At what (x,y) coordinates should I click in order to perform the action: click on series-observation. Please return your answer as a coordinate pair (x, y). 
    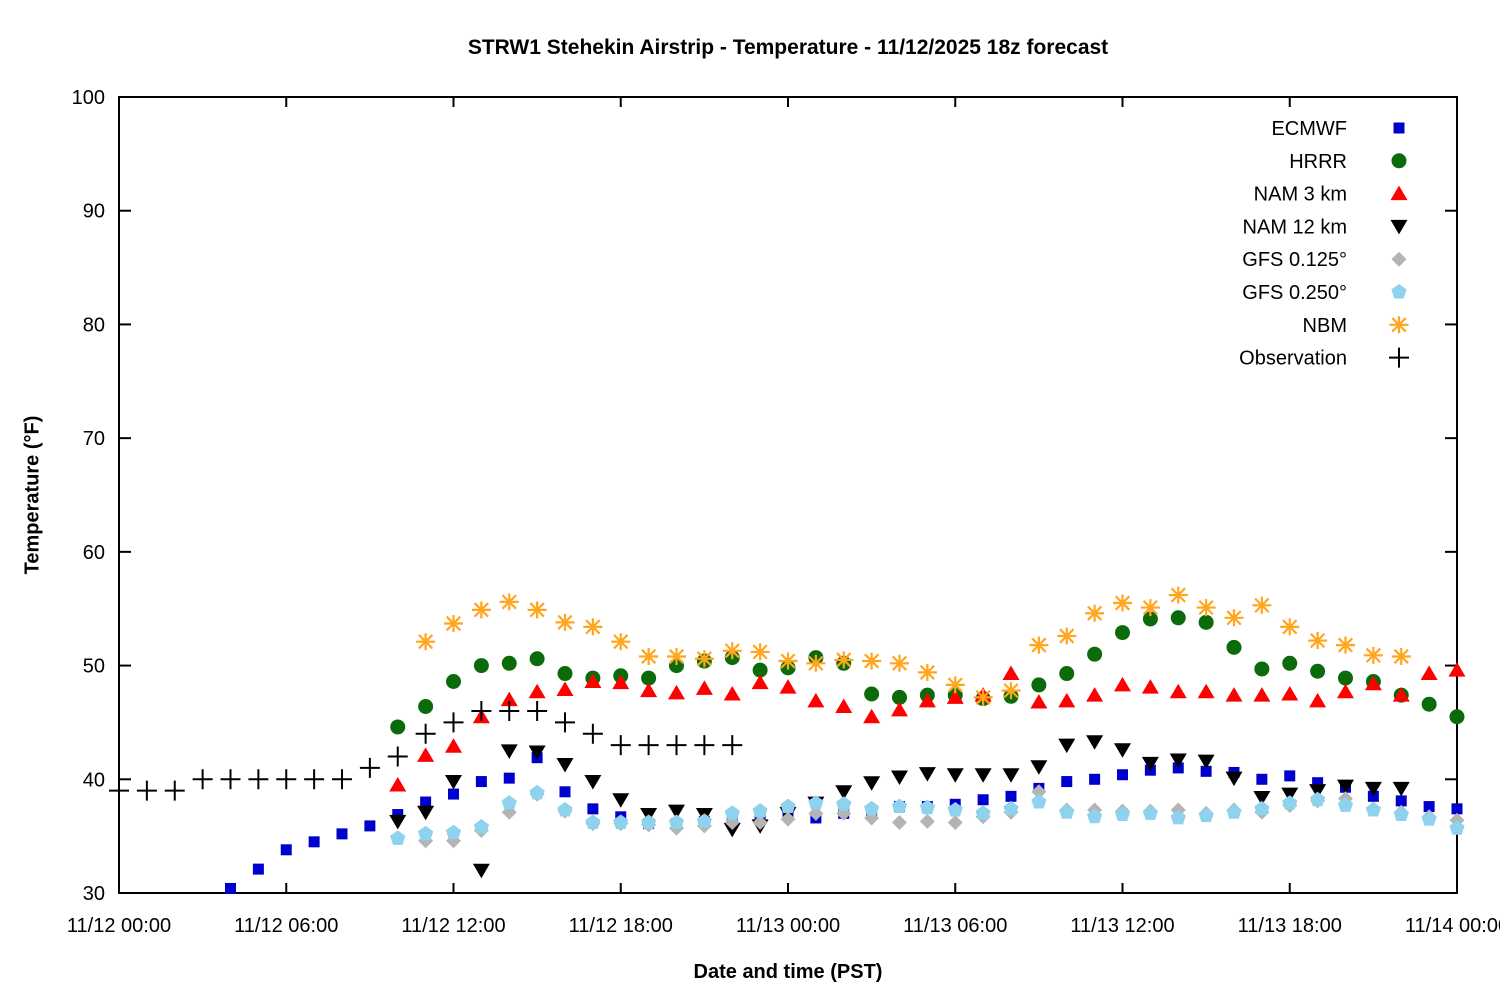
    Looking at the image, I should click on (426, 751).